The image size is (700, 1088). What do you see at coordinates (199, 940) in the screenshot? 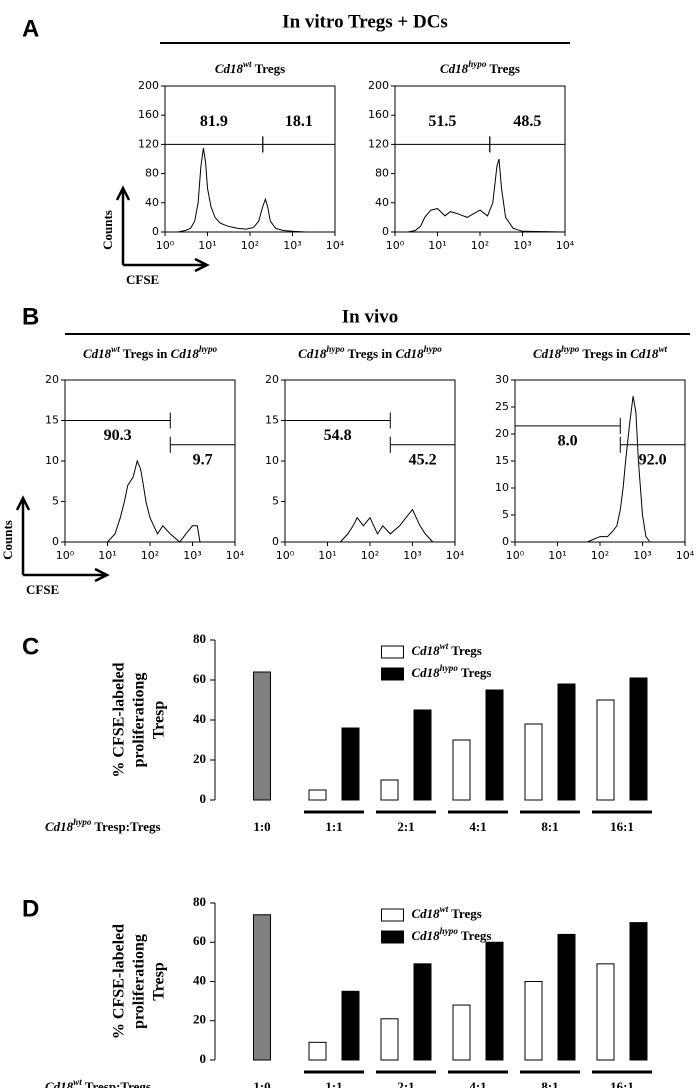
I see `y-tick-label: 60` at bounding box center [199, 940].